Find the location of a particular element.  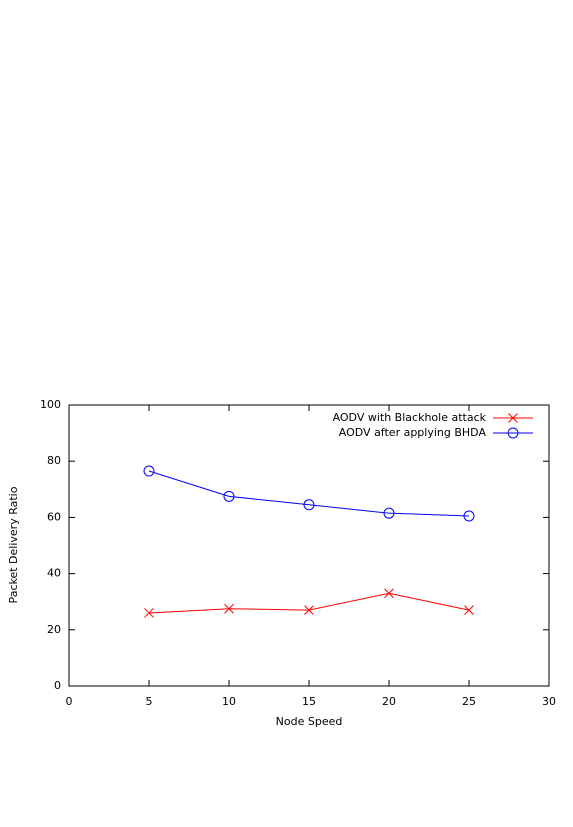

y-tick-label: 0 is located at coordinates (57, 685).